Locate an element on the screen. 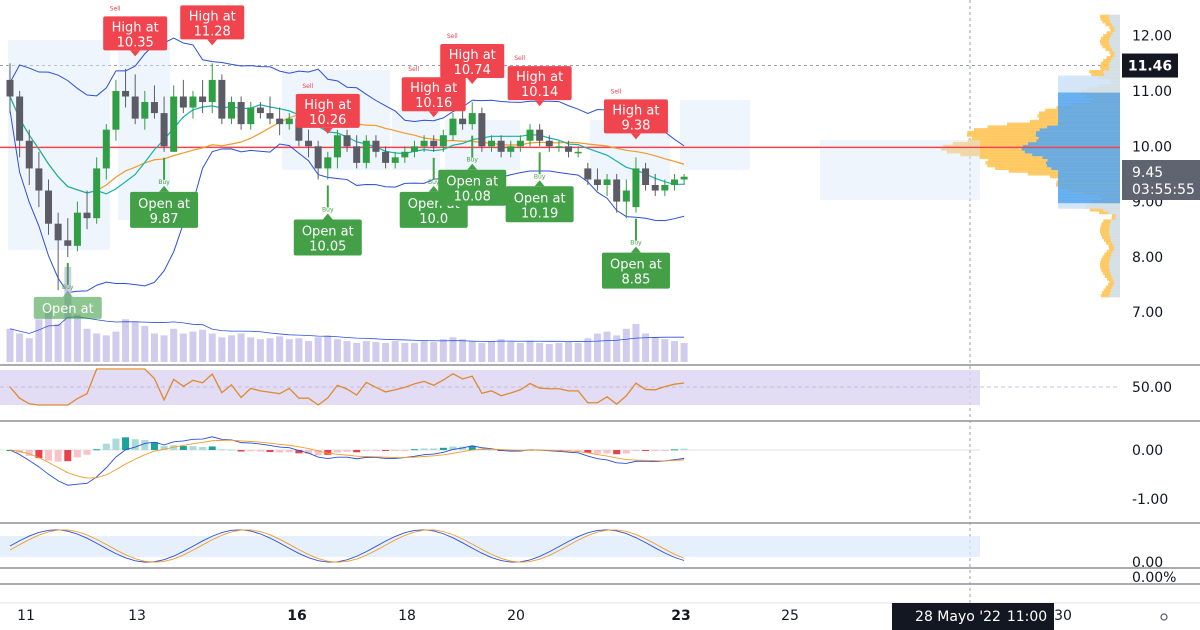 The image size is (1200, 630). macd-pane is located at coordinates (490, 461).